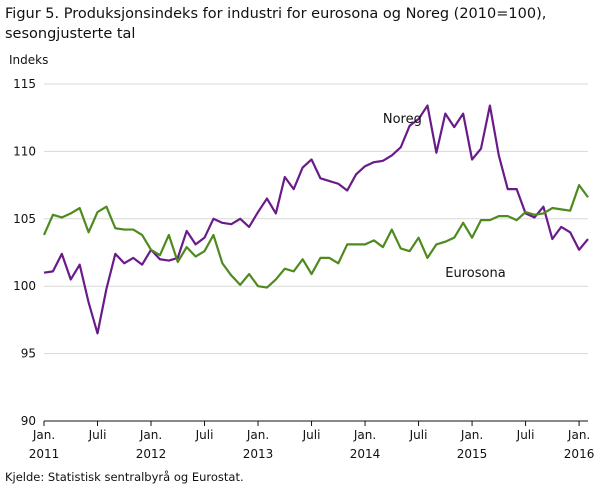 Image resolution: width=609 pixels, height=489 pixels. I want to click on y-axis-ticks: 90 95 100 105 110 115, so click(24, 252).